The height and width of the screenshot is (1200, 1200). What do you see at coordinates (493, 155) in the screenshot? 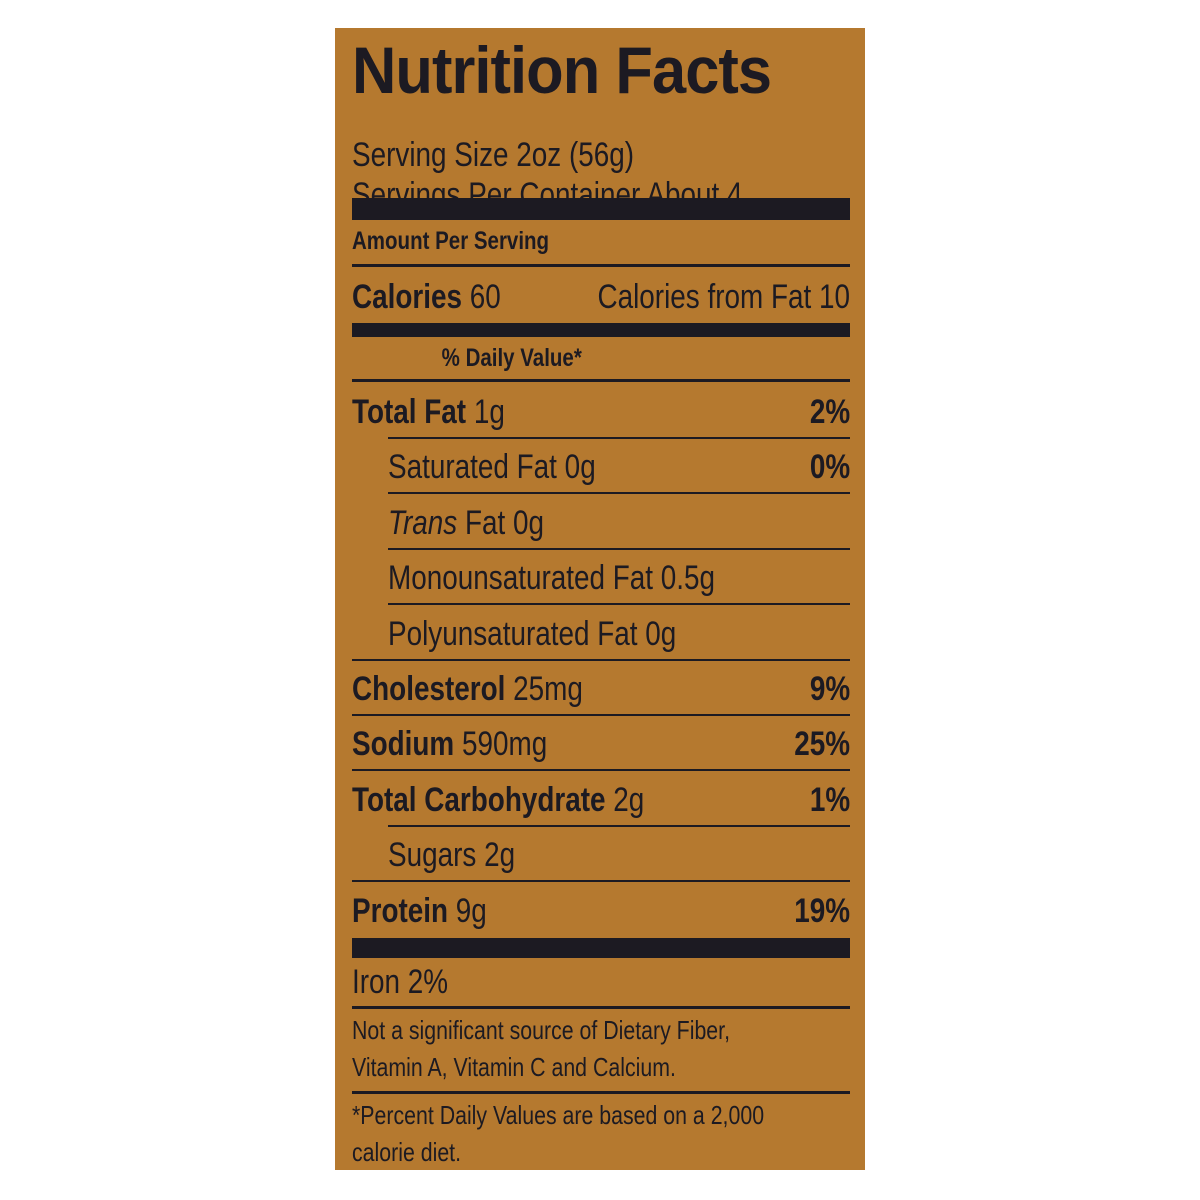
I see `serving-size: Serving Size 2oz (56g)` at bounding box center [493, 155].